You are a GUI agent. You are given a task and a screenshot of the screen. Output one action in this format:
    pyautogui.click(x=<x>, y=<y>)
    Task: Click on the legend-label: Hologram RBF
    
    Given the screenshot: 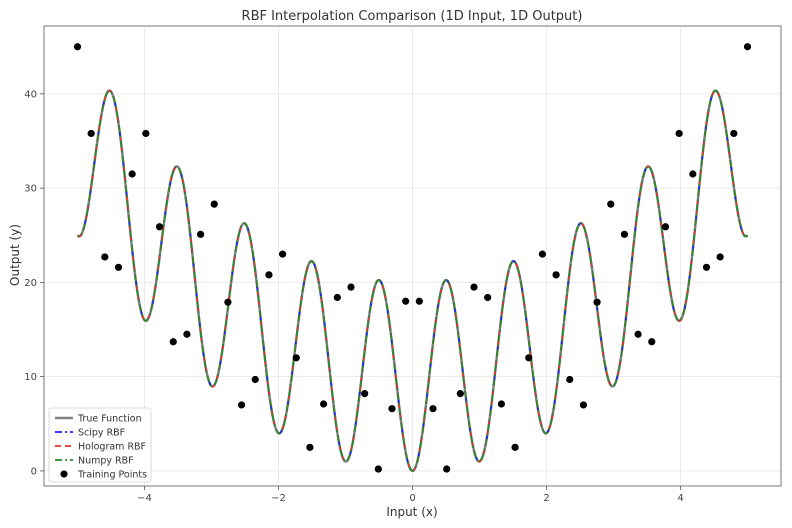 What is the action you would take?
    pyautogui.click(x=112, y=447)
    